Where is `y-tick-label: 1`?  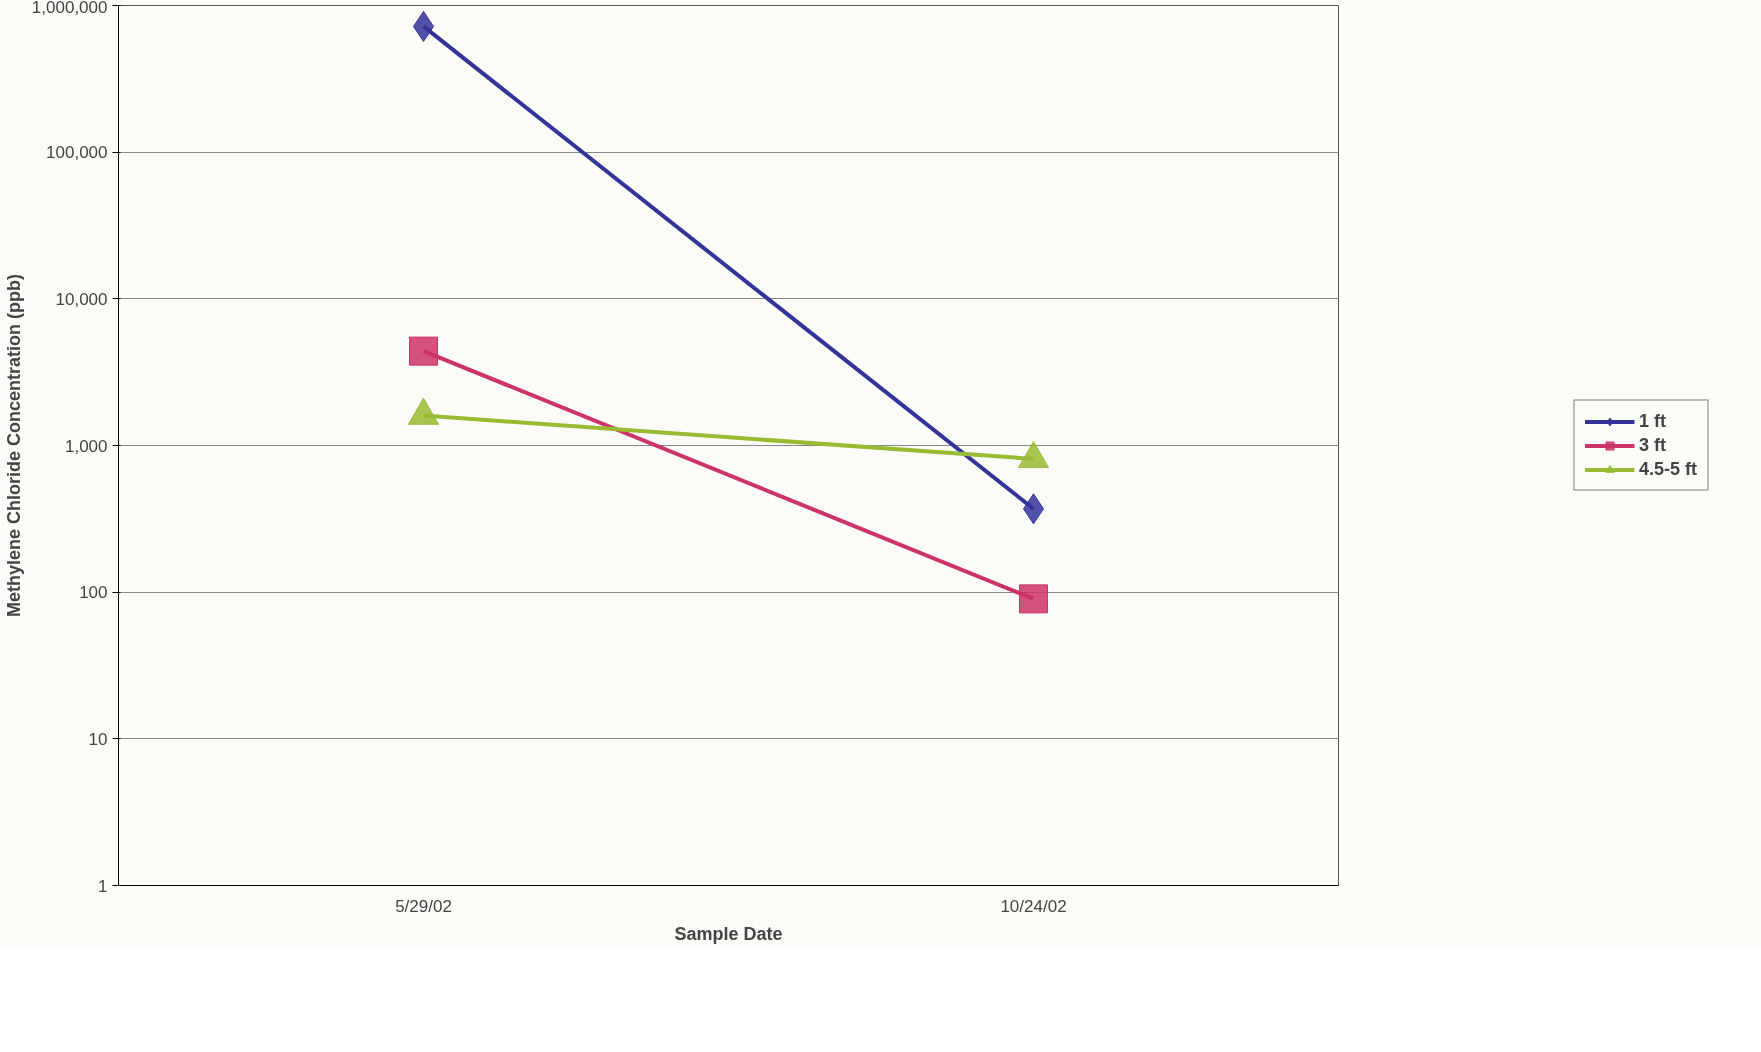 y-tick-label: 1 is located at coordinates (103, 886).